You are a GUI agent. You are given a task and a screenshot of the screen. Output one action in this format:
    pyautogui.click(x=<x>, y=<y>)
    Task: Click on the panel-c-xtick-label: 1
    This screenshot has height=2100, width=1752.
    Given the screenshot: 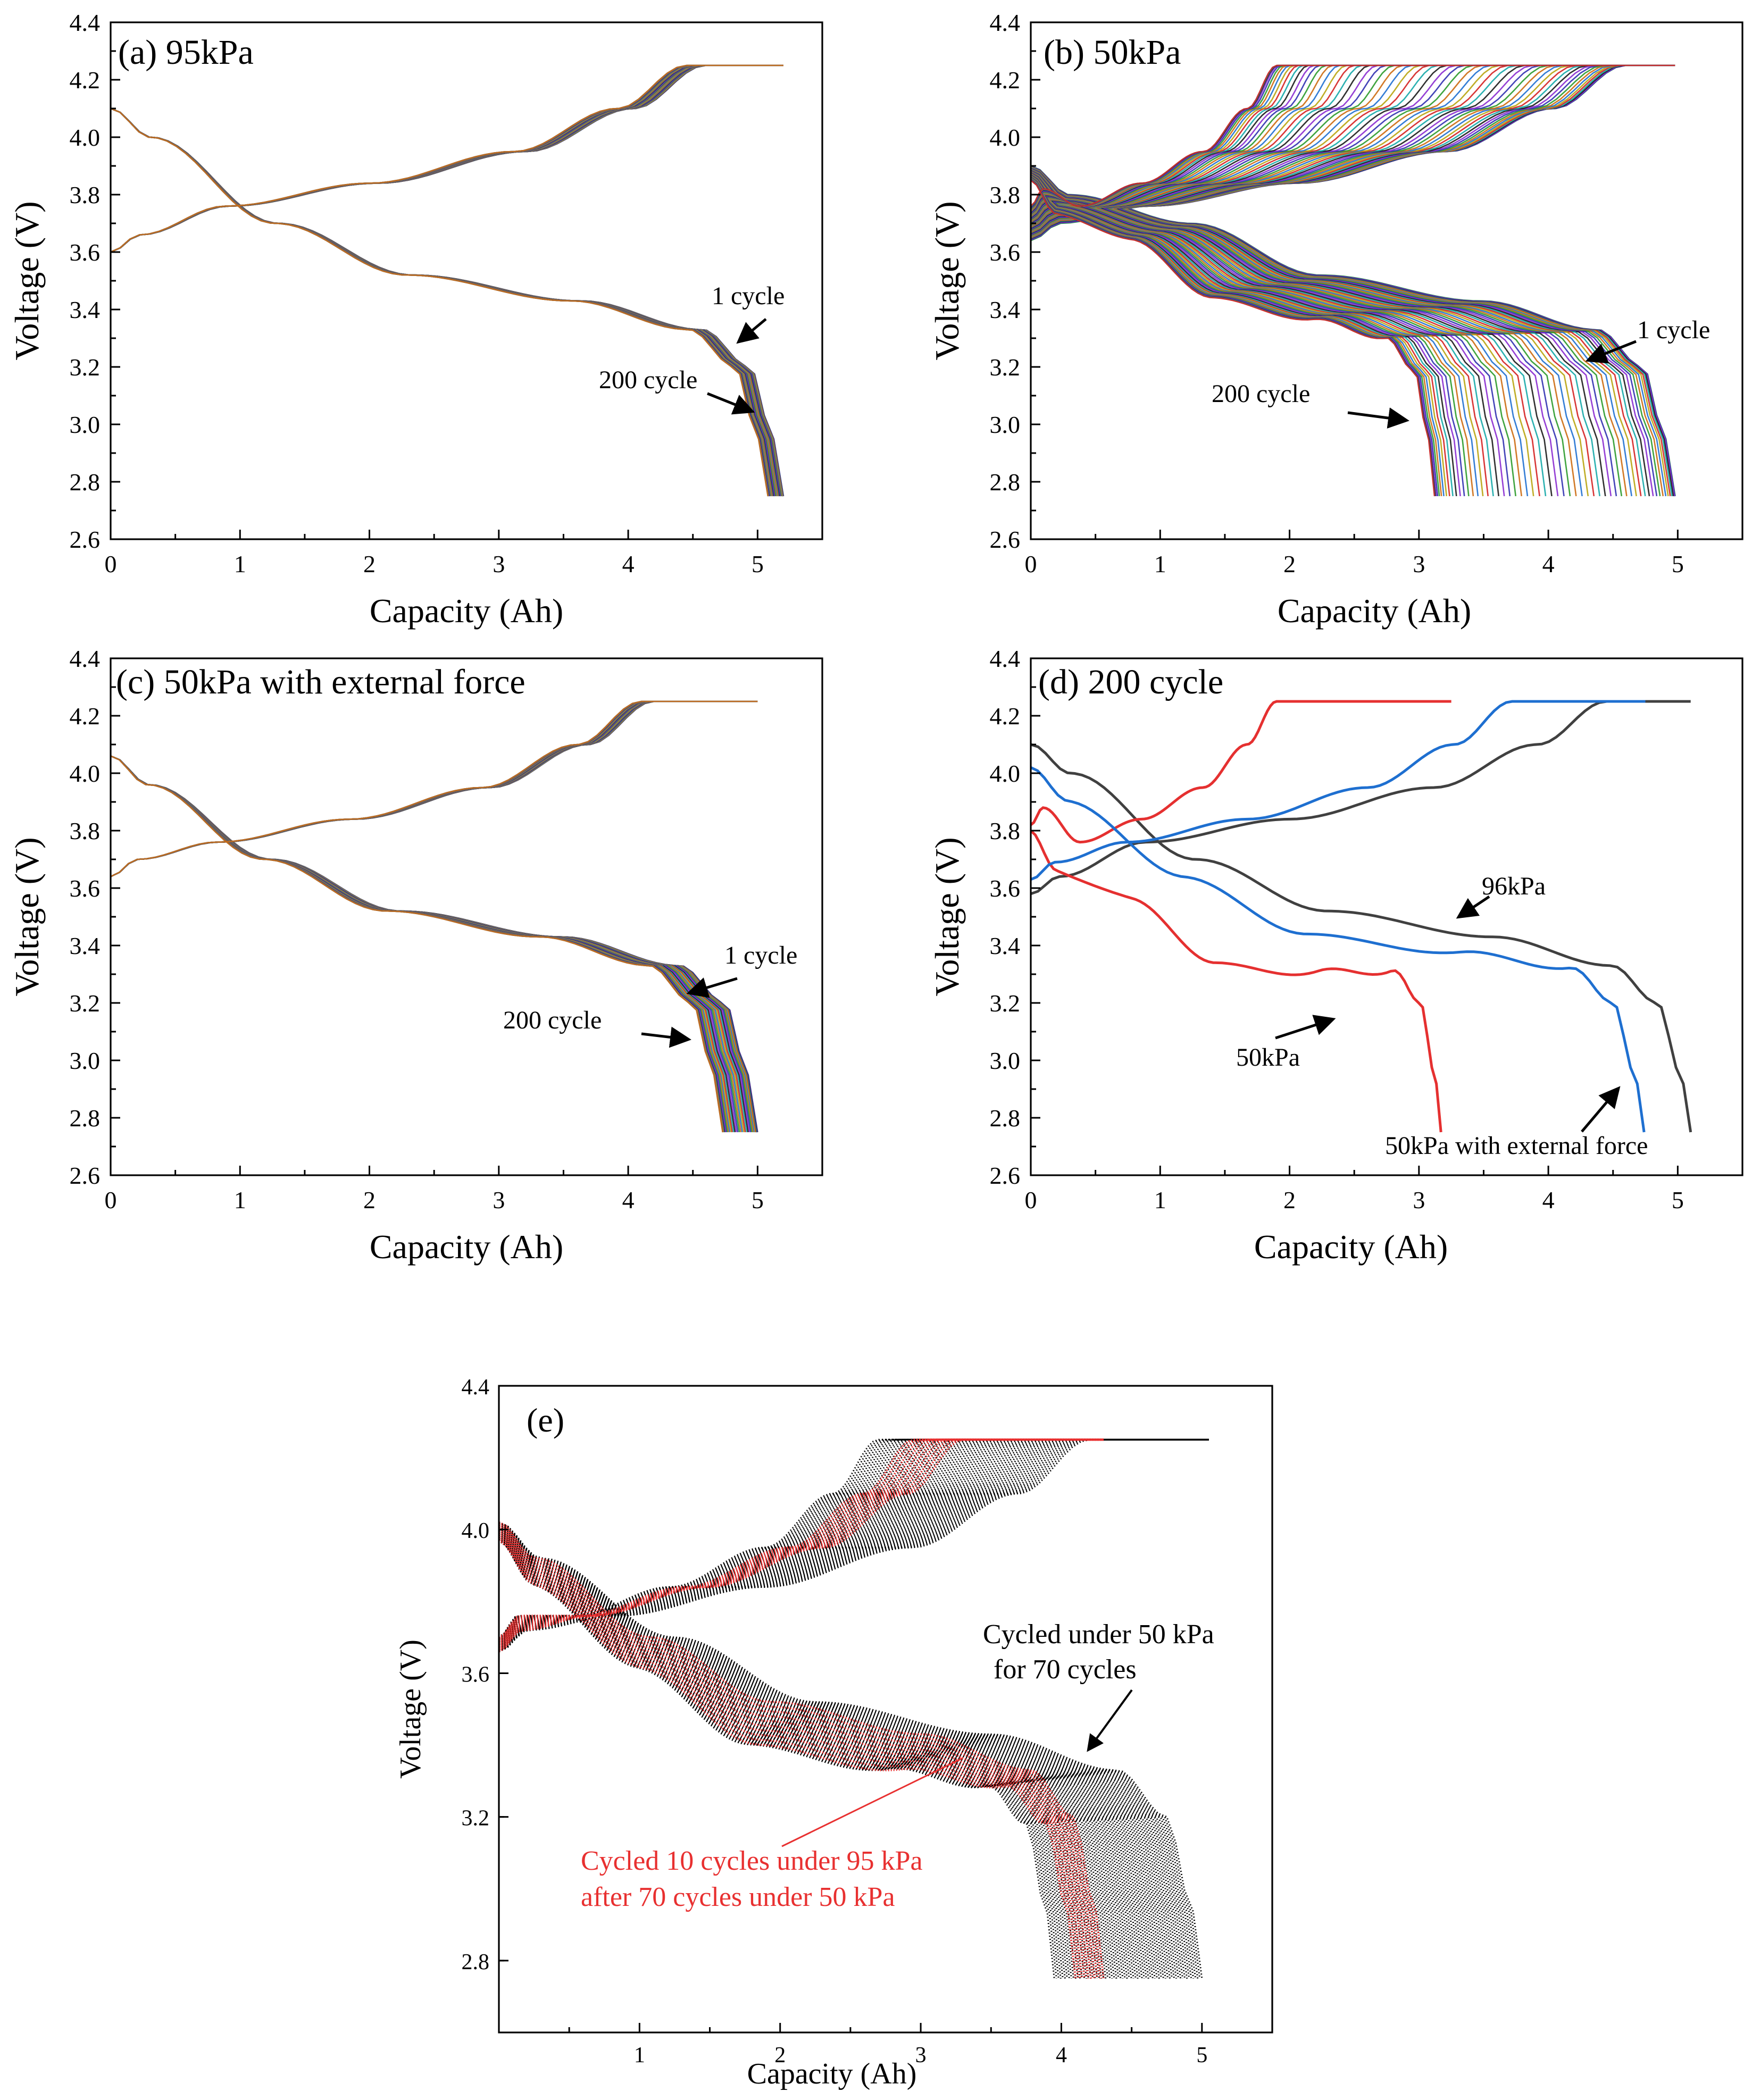 What is the action you would take?
    pyautogui.click(x=240, y=1200)
    